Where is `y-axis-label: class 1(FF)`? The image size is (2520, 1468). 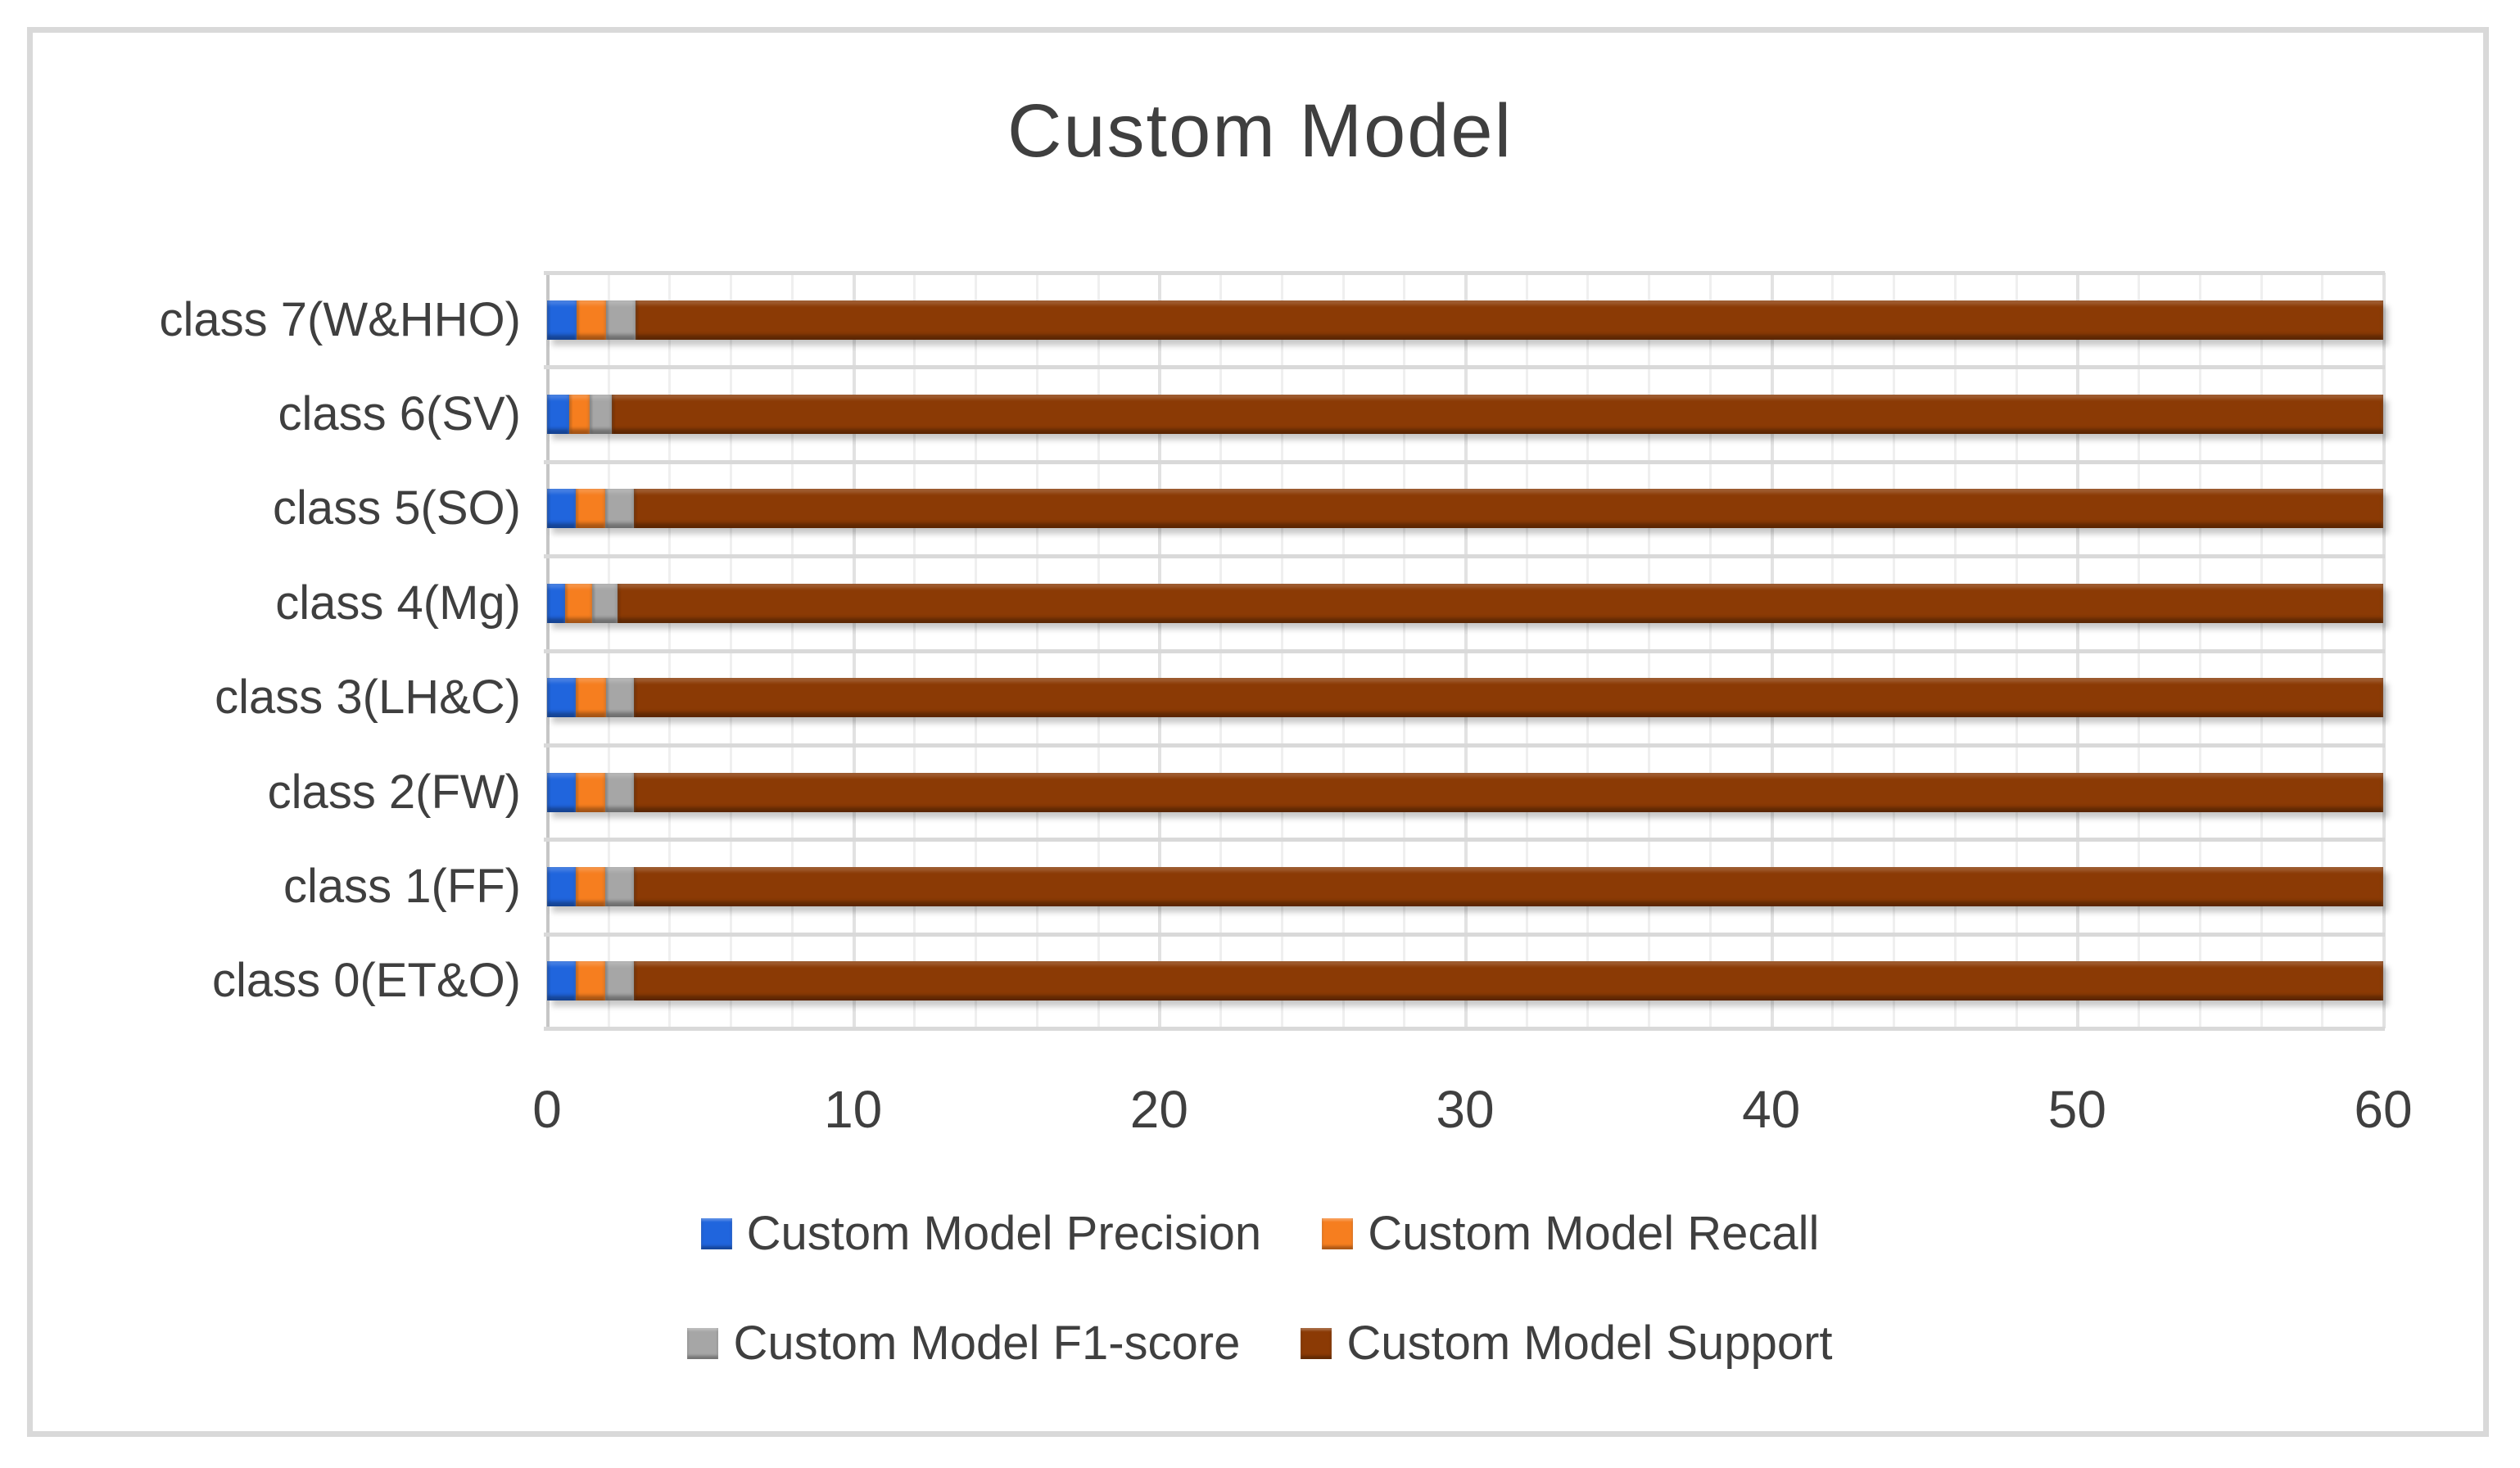 y-axis-label: class 1(FF) is located at coordinates (402, 886).